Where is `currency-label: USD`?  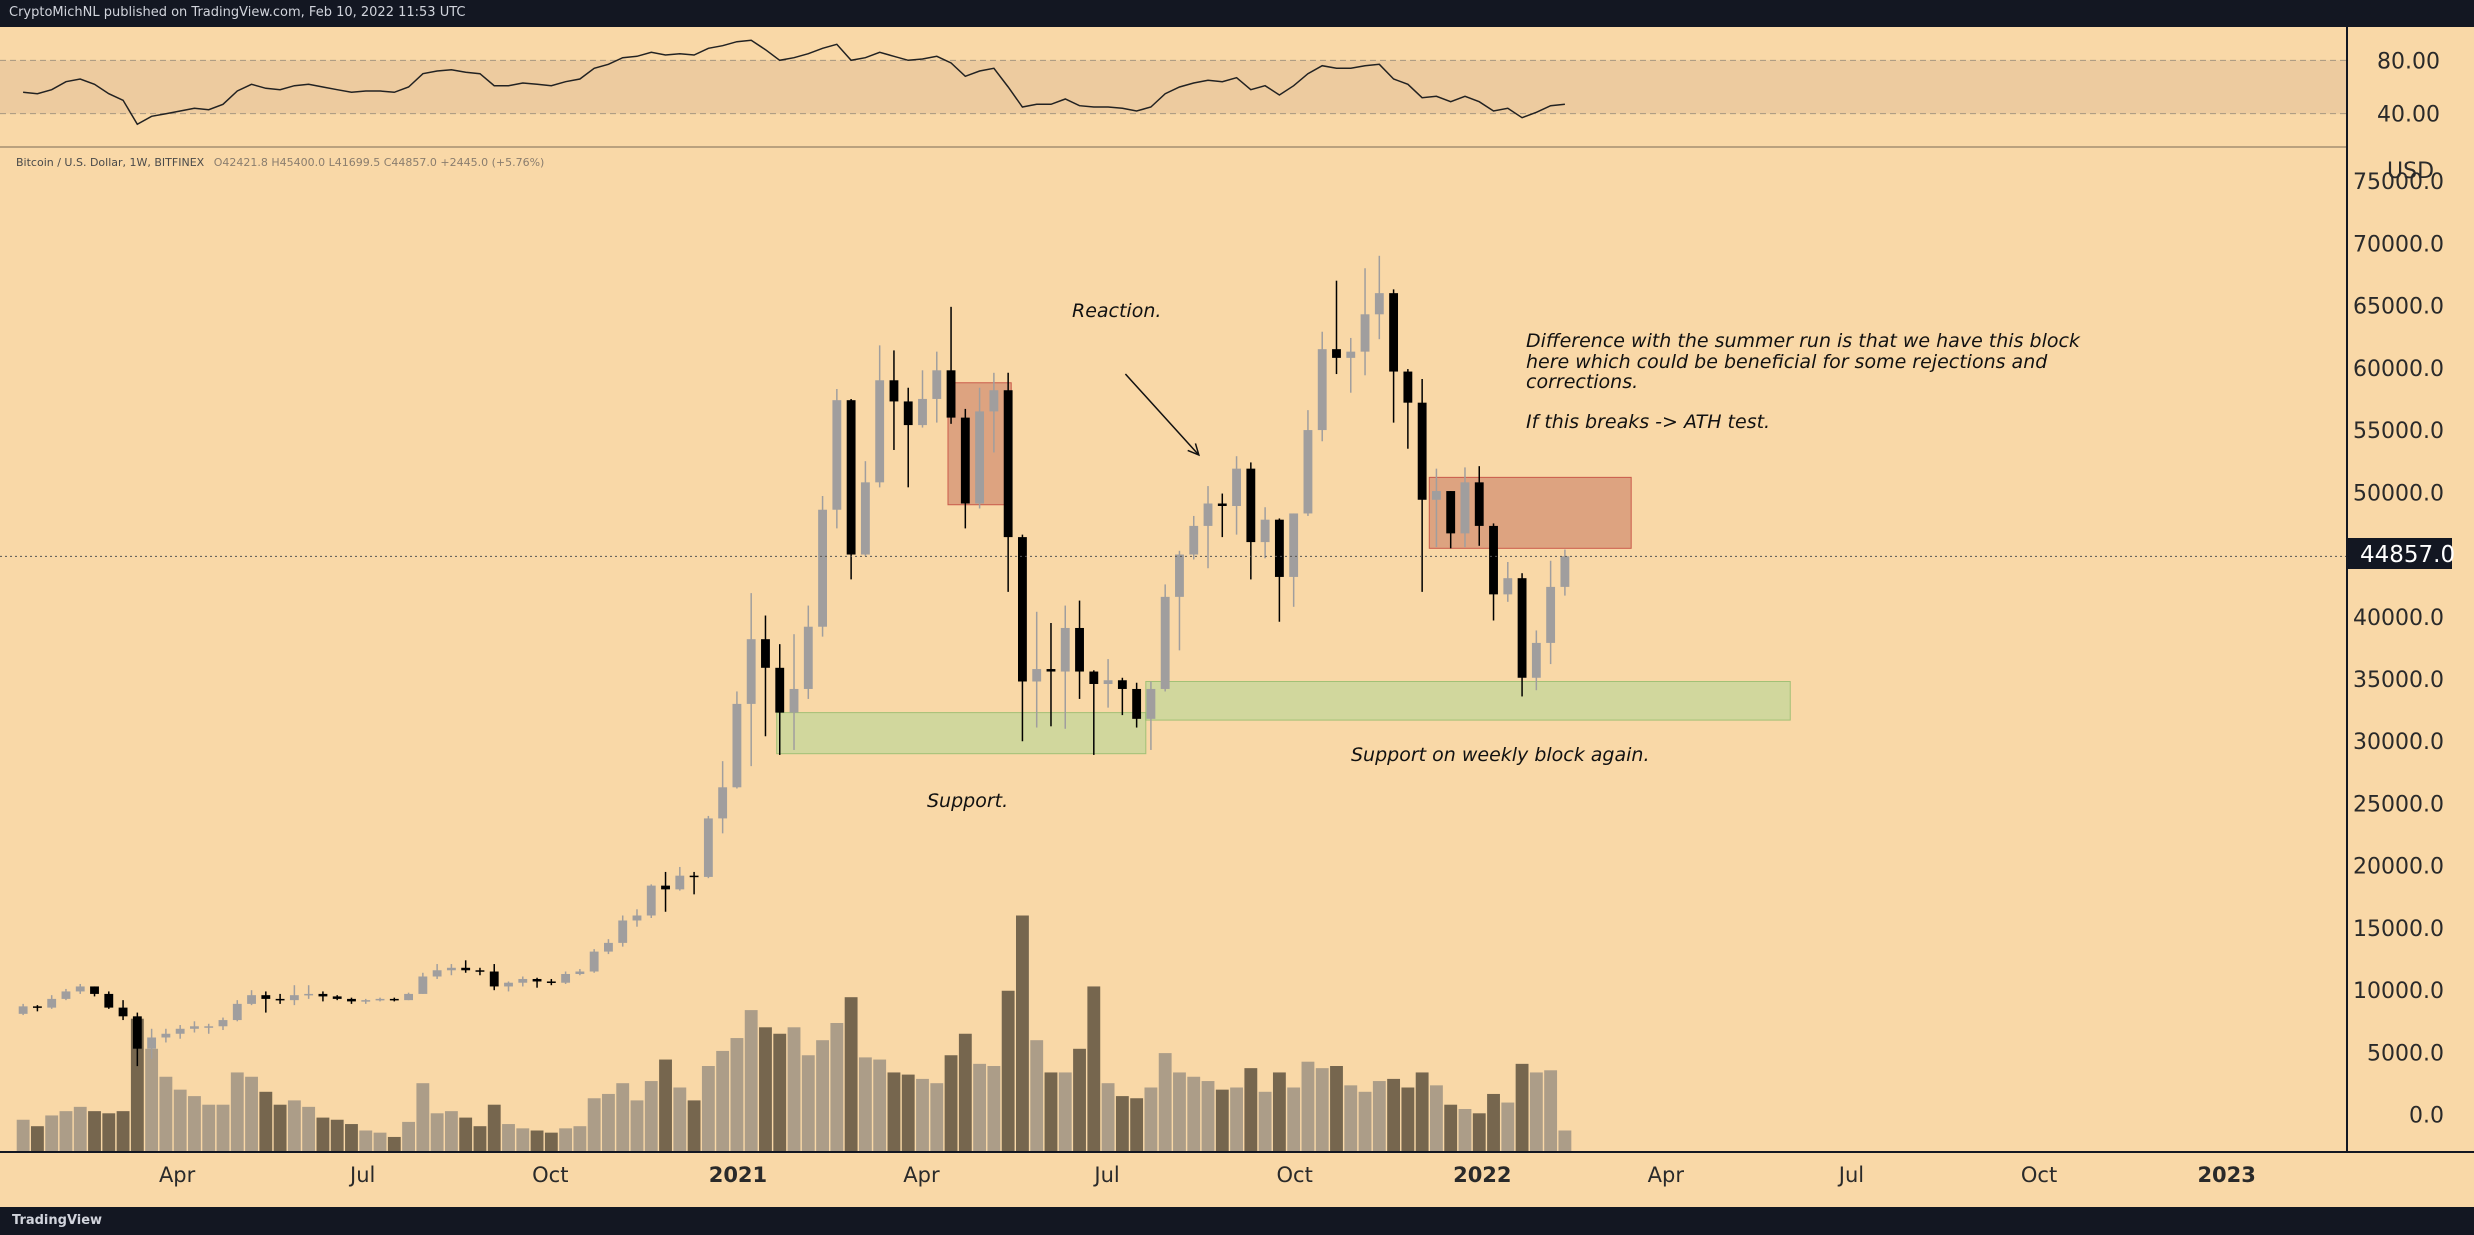 currency-label: USD is located at coordinates (2410, 171).